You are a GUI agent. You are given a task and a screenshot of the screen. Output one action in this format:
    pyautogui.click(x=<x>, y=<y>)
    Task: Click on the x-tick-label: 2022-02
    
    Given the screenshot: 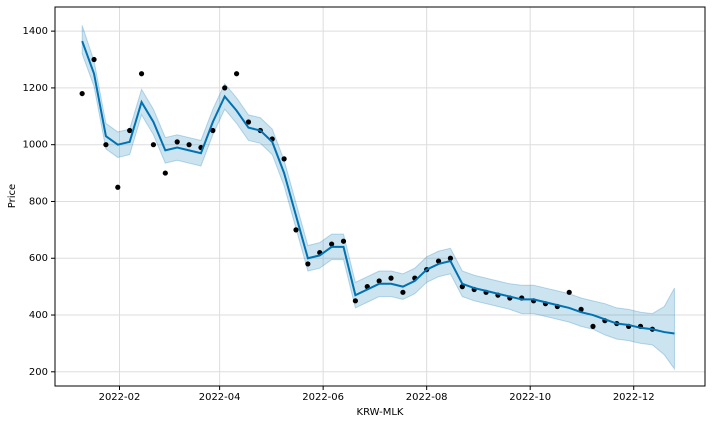 What is the action you would take?
    pyautogui.click(x=120, y=397)
    